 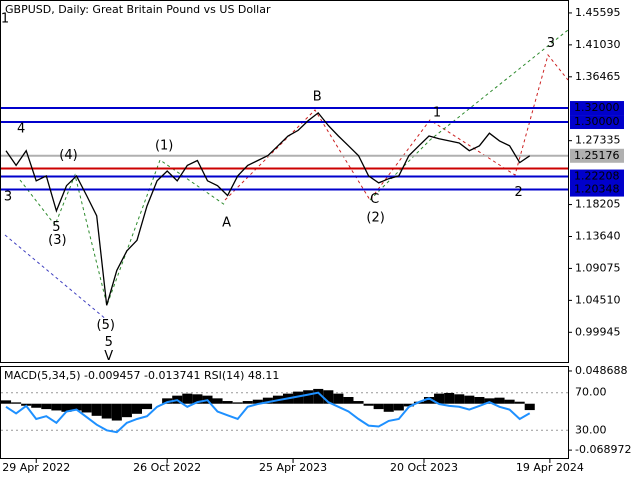 I want to click on level-label: 1.30000, so click(x=597, y=121).